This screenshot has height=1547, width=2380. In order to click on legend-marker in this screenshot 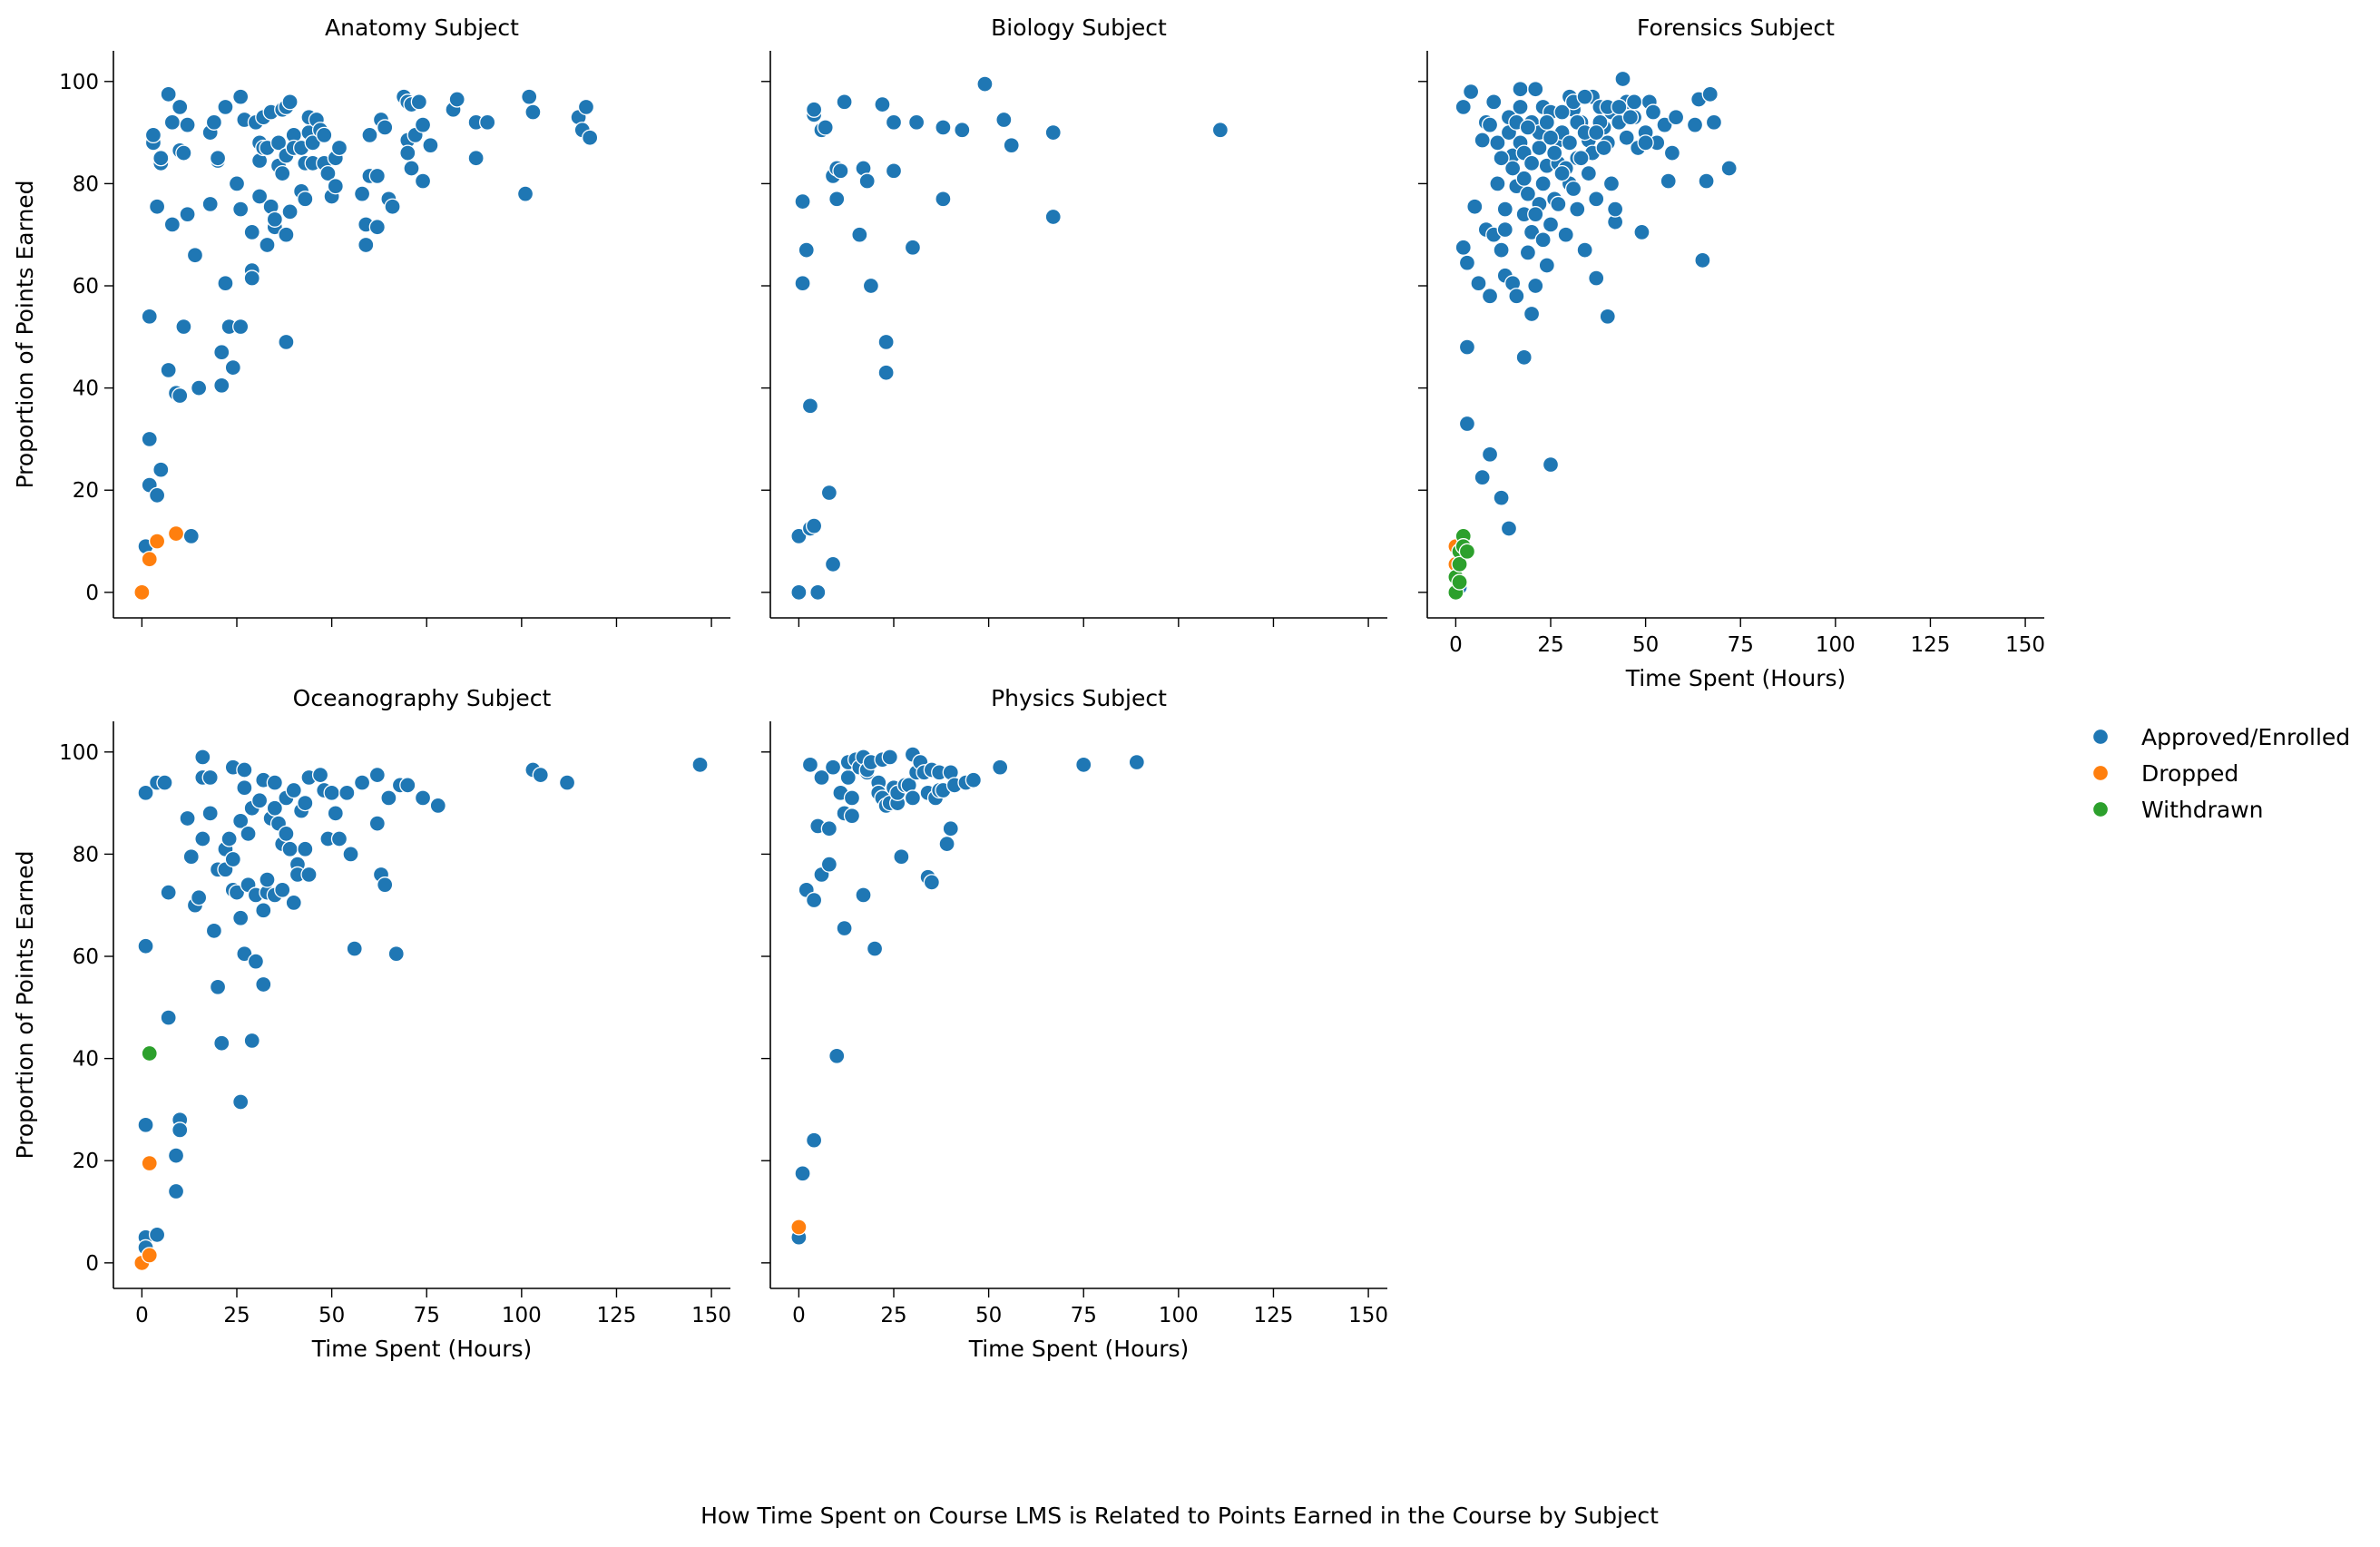, I will do `click(2100, 737)`.